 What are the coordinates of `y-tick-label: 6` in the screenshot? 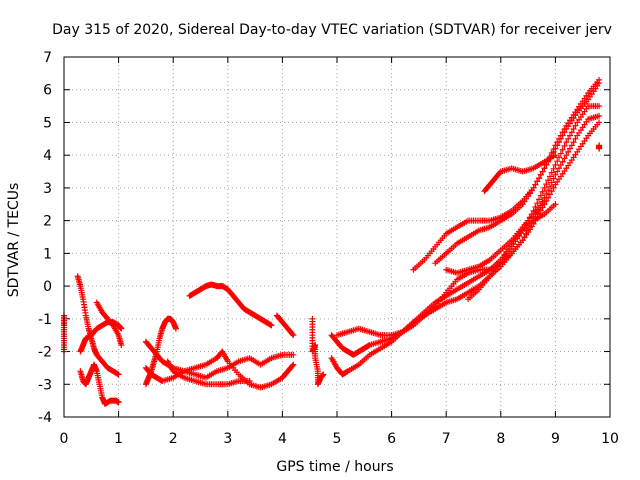 It's located at (47, 91).